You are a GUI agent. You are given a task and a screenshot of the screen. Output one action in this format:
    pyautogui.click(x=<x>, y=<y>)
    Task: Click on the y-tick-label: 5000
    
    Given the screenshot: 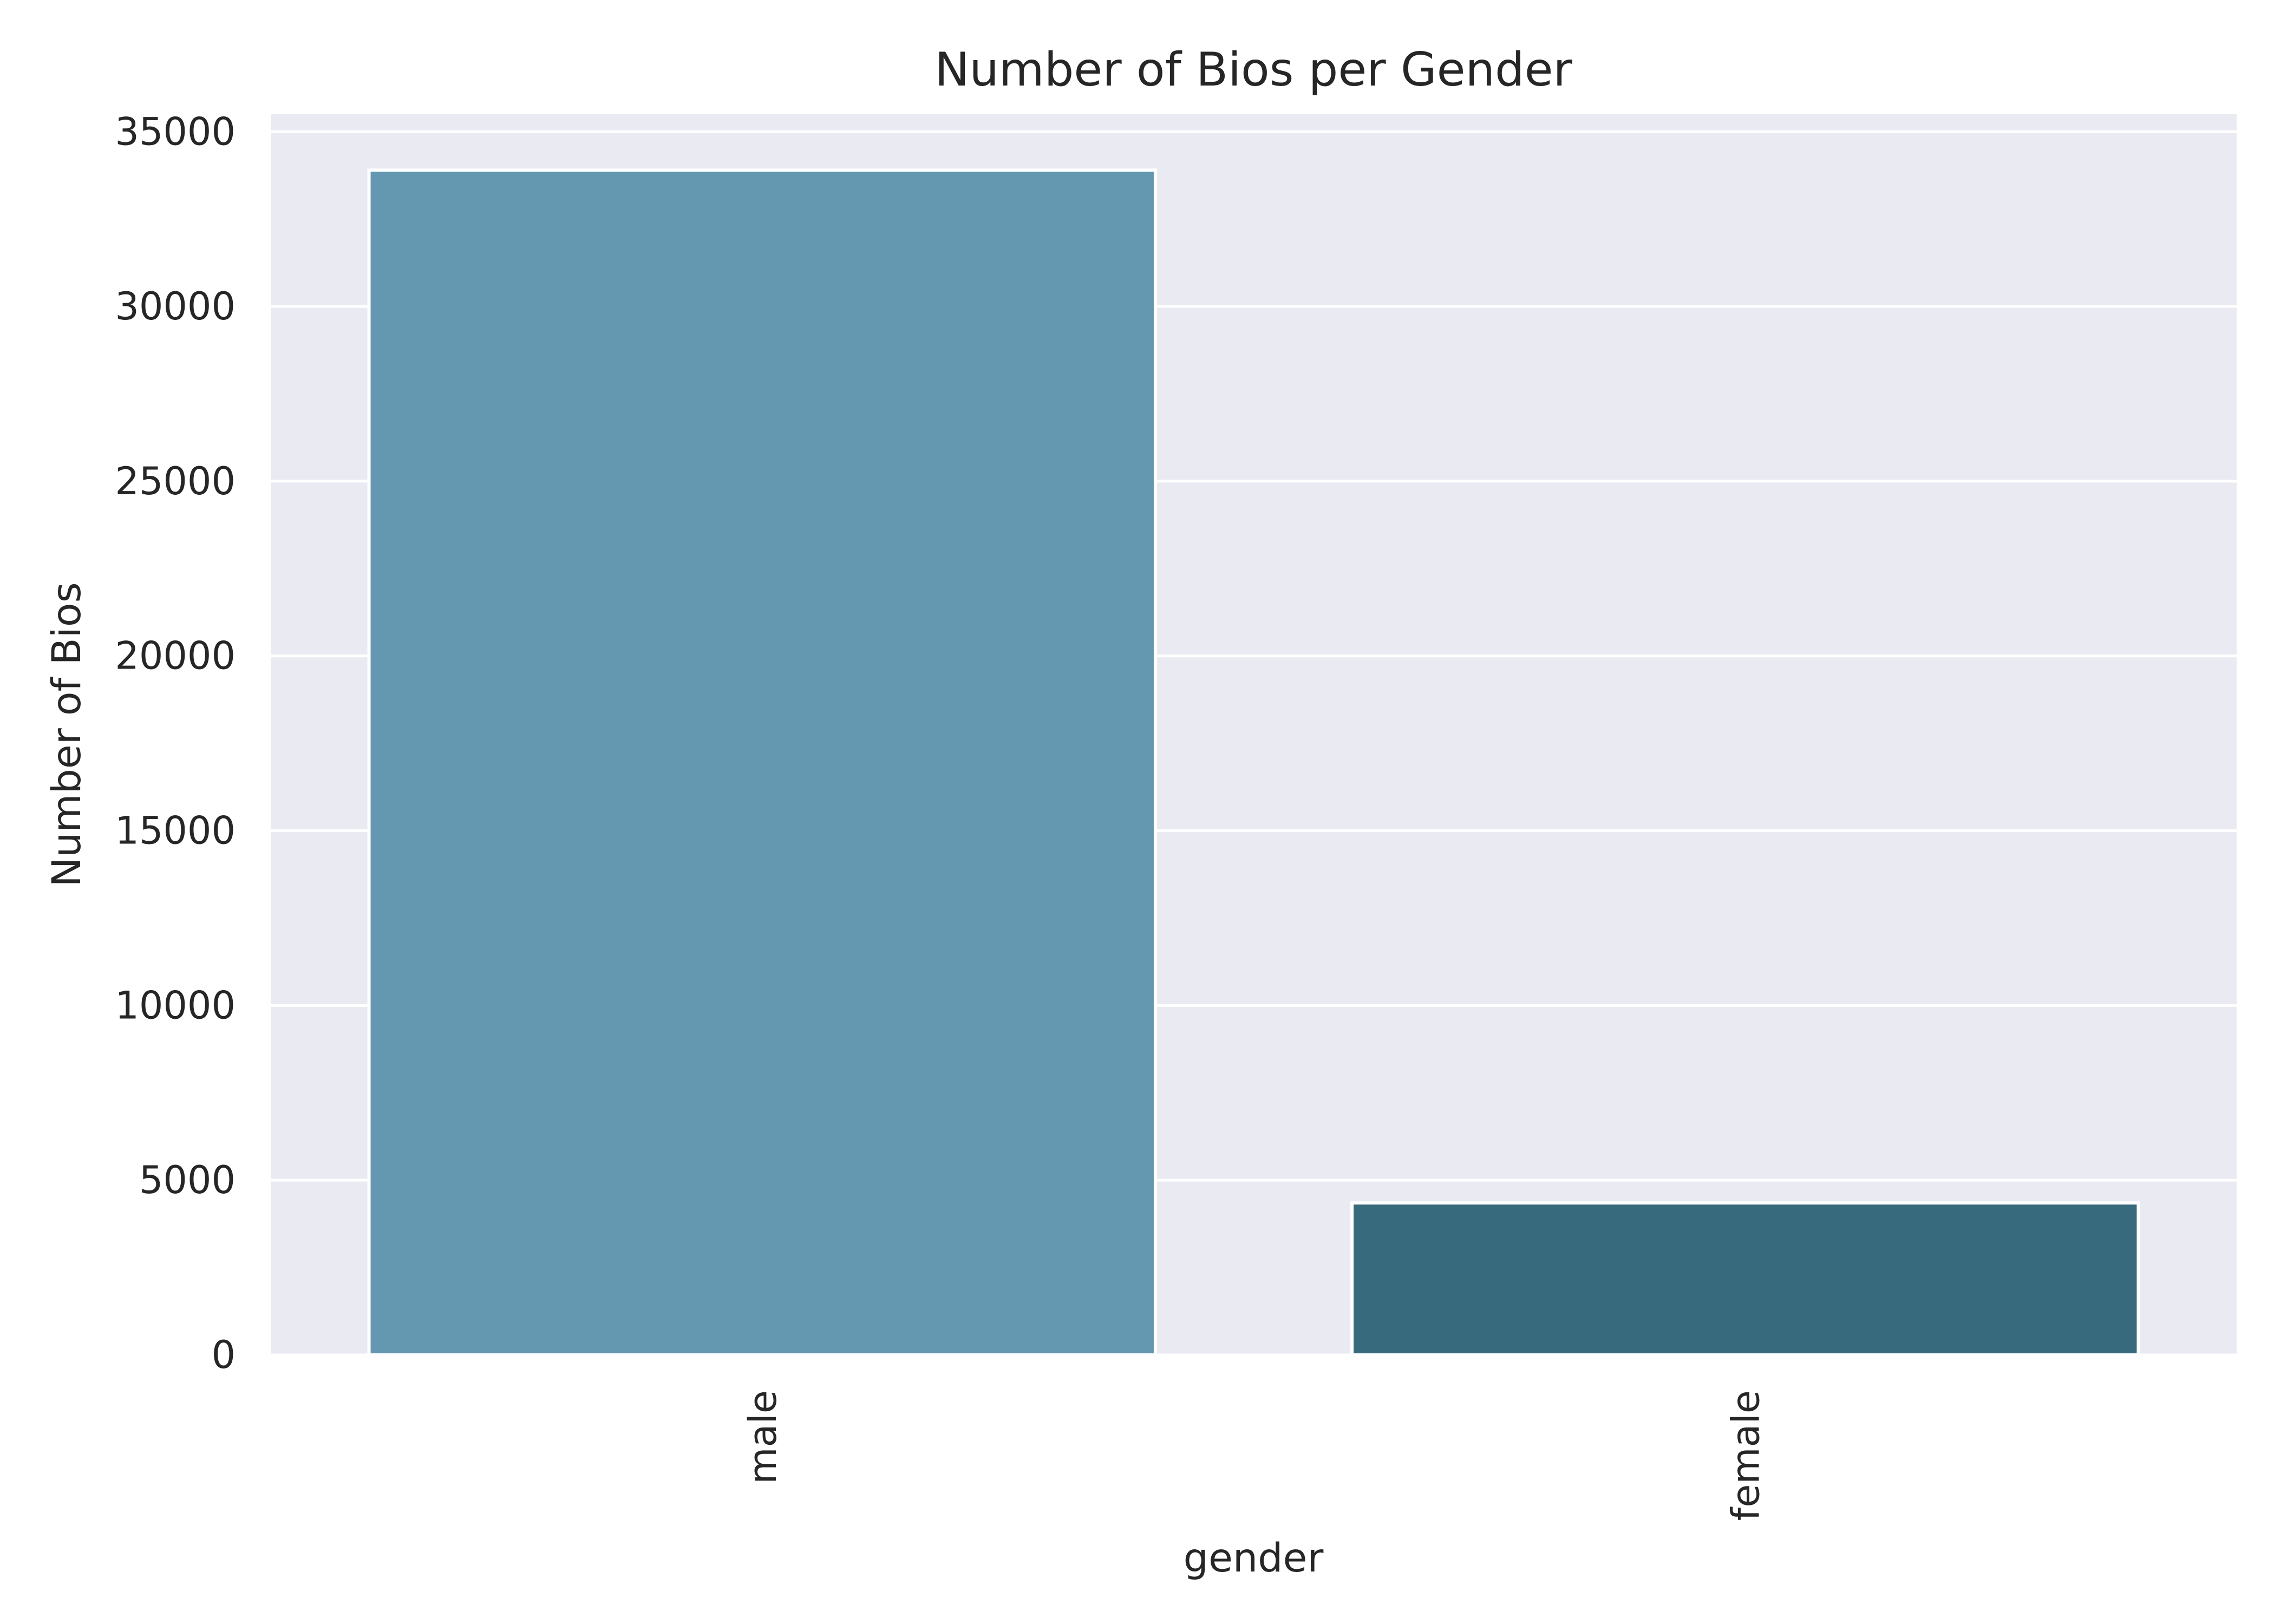 What is the action you would take?
    pyautogui.click(x=188, y=1180)
    